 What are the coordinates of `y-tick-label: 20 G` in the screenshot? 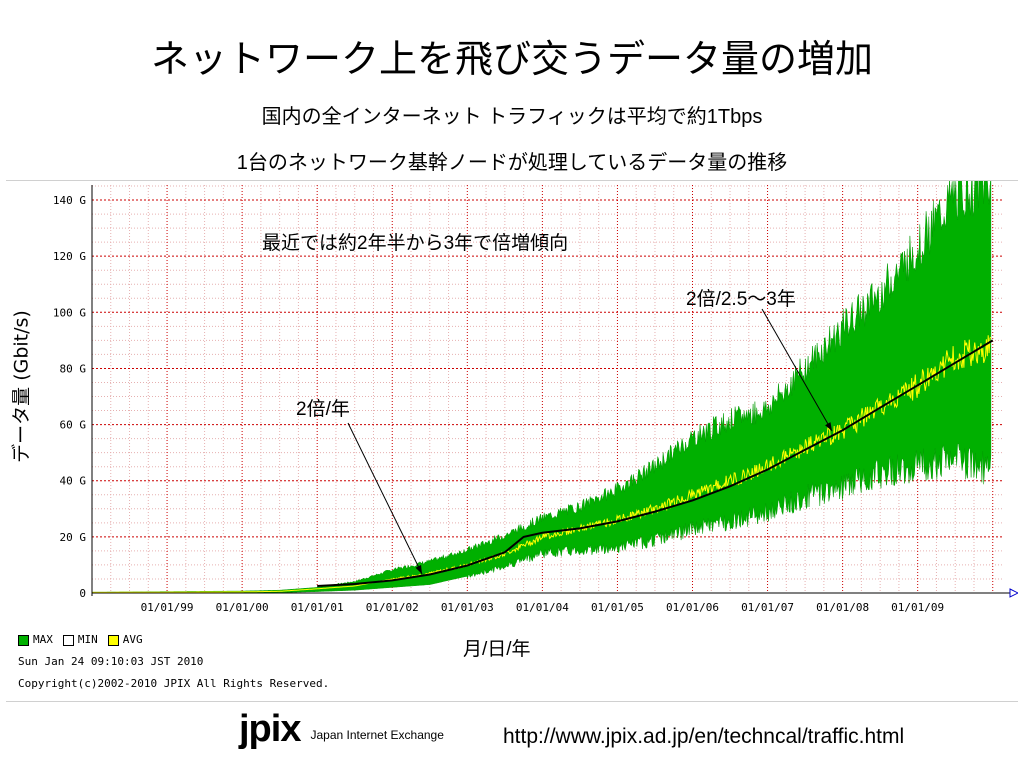 It's located at (73, 537).